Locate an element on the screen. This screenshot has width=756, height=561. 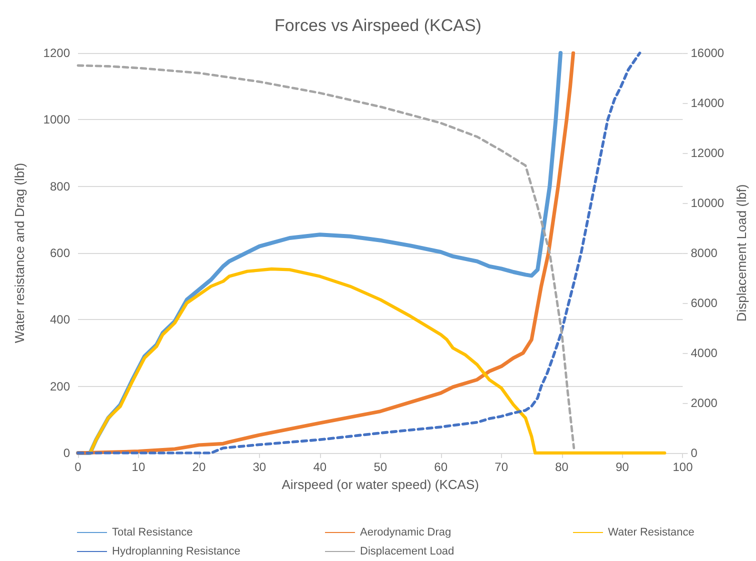
legend-label: Displacement Load is located at coordinates (407, 552).